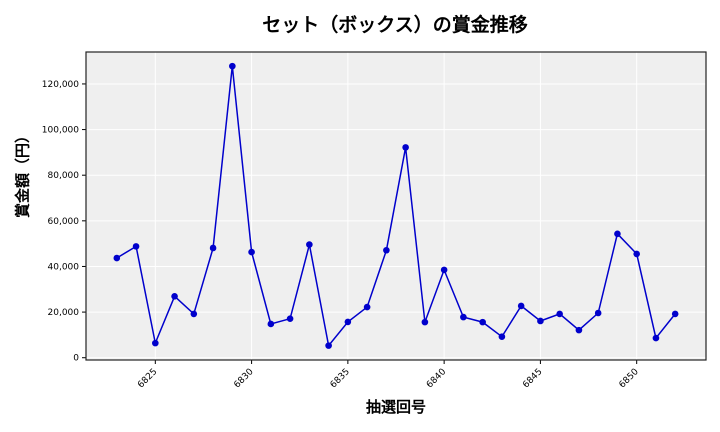 Image resolution: width=720 pixels, height=432 pixels. Describe the element at coordinates (76, 359) in the screenshot. I see `y-tick-label: 0` at that location.